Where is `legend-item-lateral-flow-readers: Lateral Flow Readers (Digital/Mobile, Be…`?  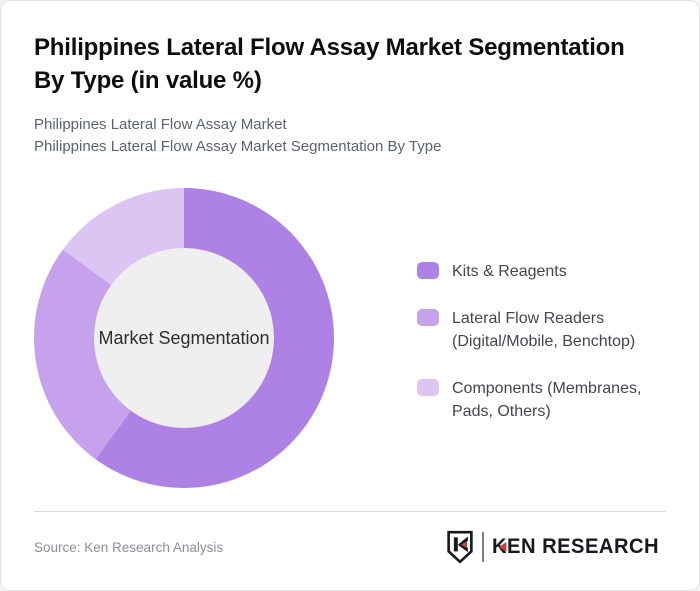
legend-item-lateral-flow-readers: Lateral Flow Readers (Digital/Mobile, Be… is located at coordinates (529, 330).